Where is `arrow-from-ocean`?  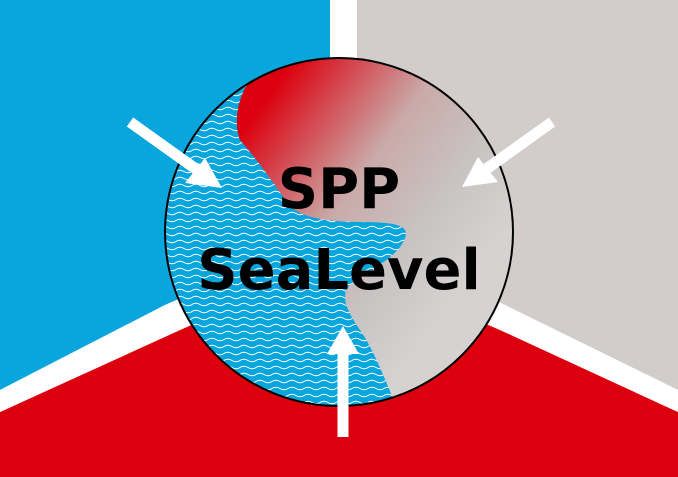
arrow-from-ocean is located at coordinates (174, 152).